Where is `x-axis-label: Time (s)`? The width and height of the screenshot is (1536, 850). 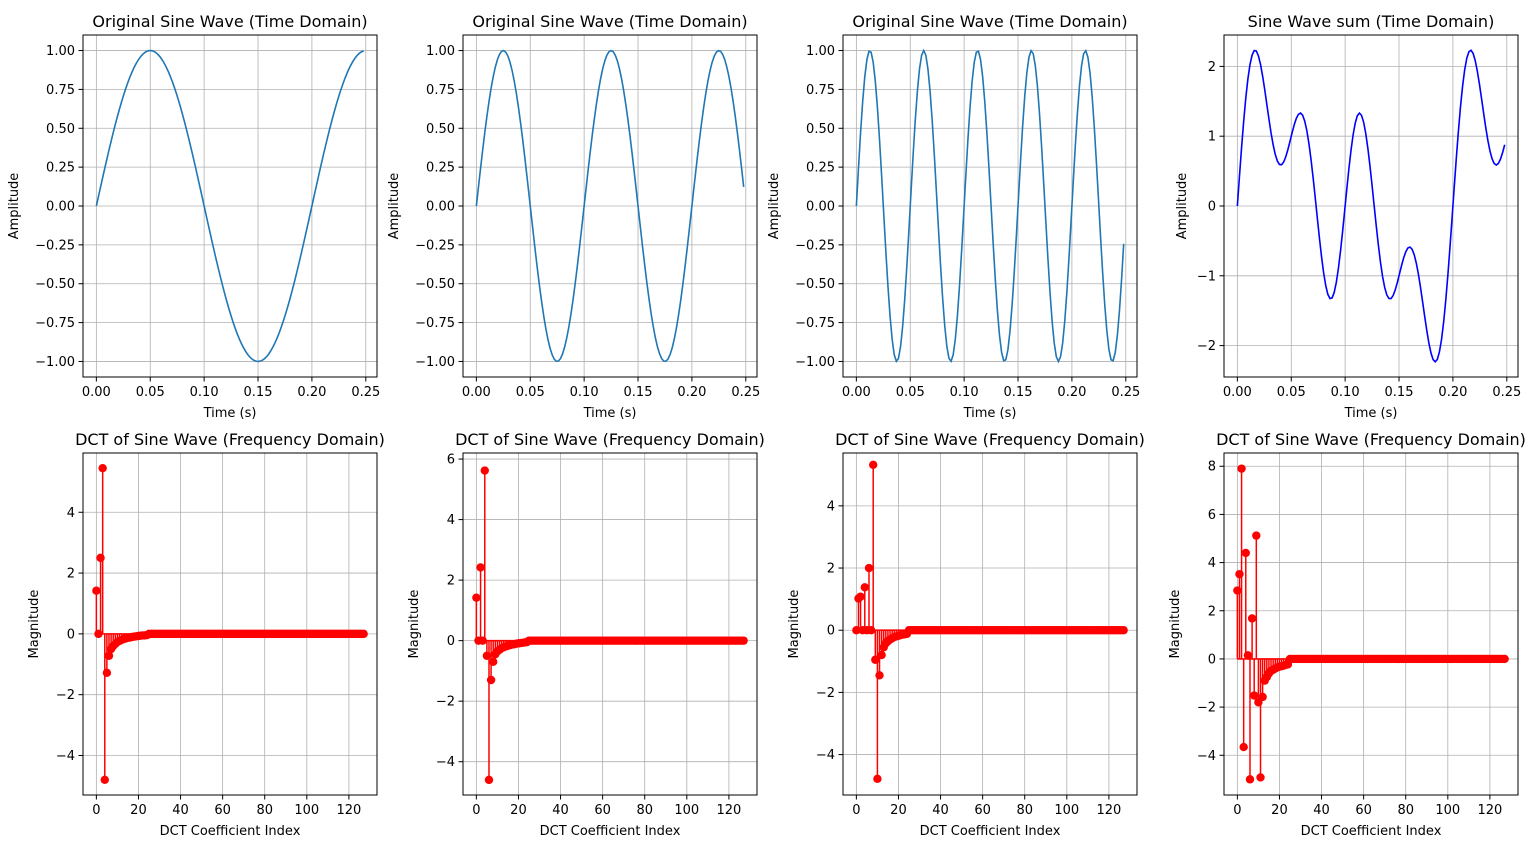 x-axis-label: Time (s) is located at coordinates (1371, 413).